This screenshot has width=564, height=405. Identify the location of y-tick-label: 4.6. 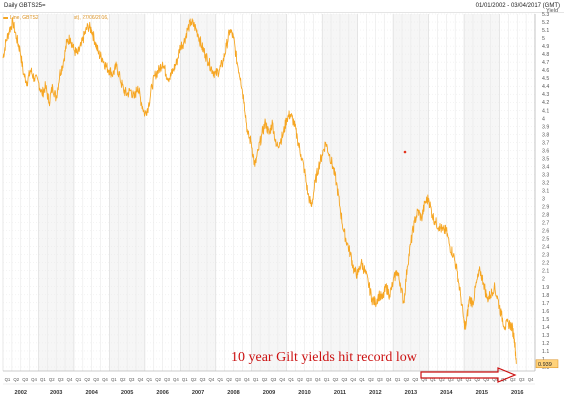
(545, 71).